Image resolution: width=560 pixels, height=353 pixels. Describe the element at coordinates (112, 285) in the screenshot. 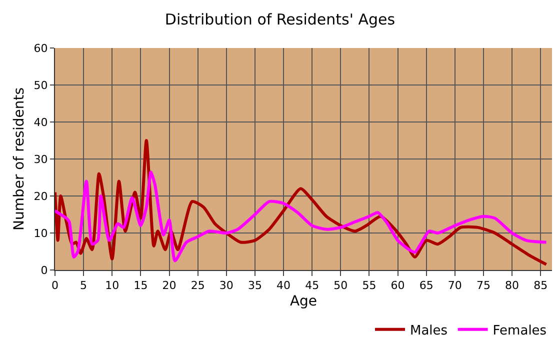

I see `x-tick-label: 10` at that location.